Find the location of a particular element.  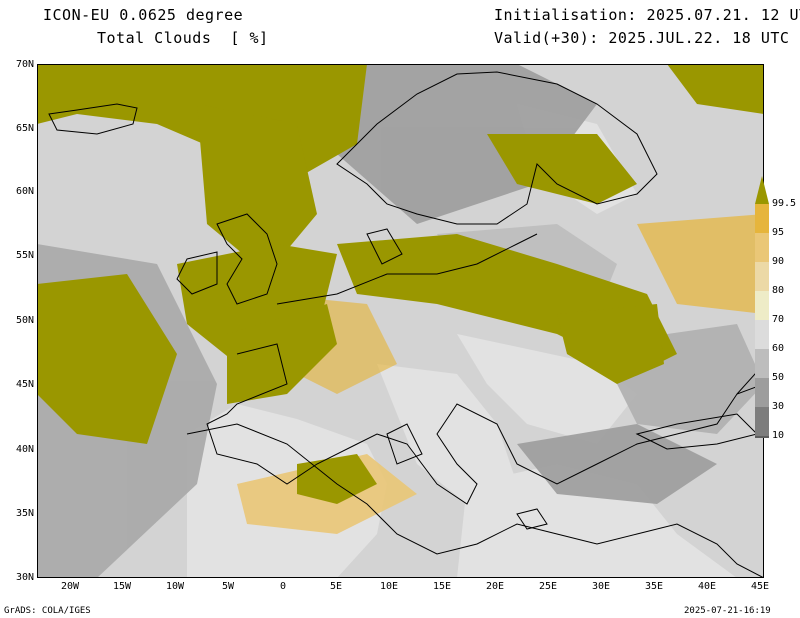

model-title: ICON-EU 0.0625 degree is located at coordinates (143, 15).